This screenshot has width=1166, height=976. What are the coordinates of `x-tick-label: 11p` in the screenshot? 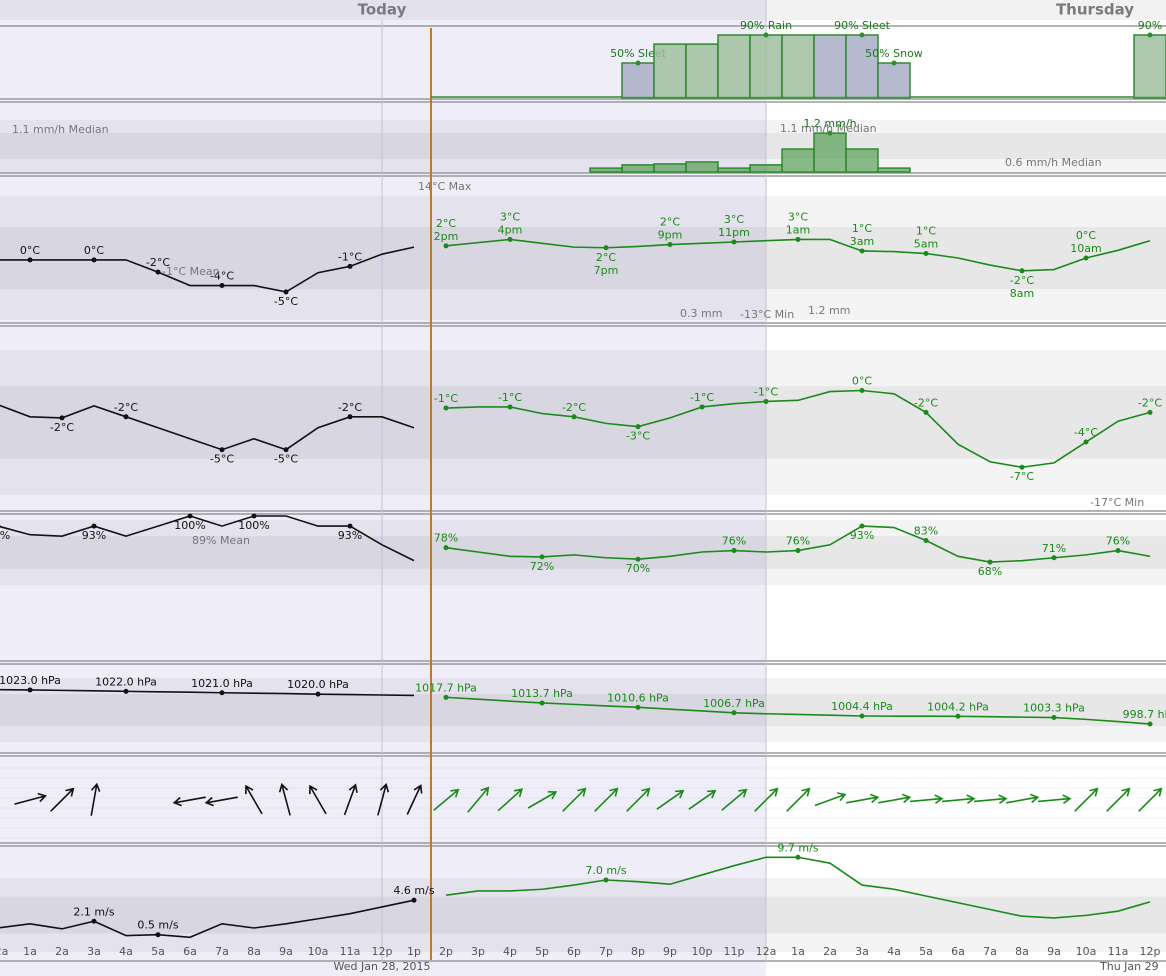 It's located at (734, 951).